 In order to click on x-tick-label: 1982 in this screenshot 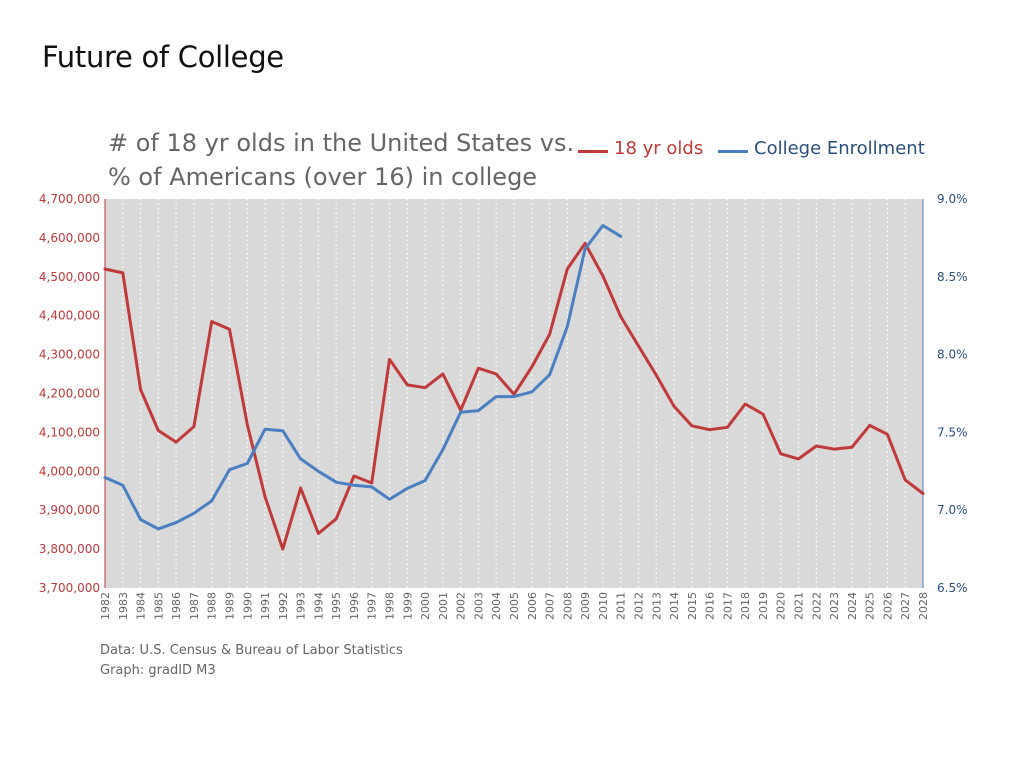, I will do `click(105, 606)`.